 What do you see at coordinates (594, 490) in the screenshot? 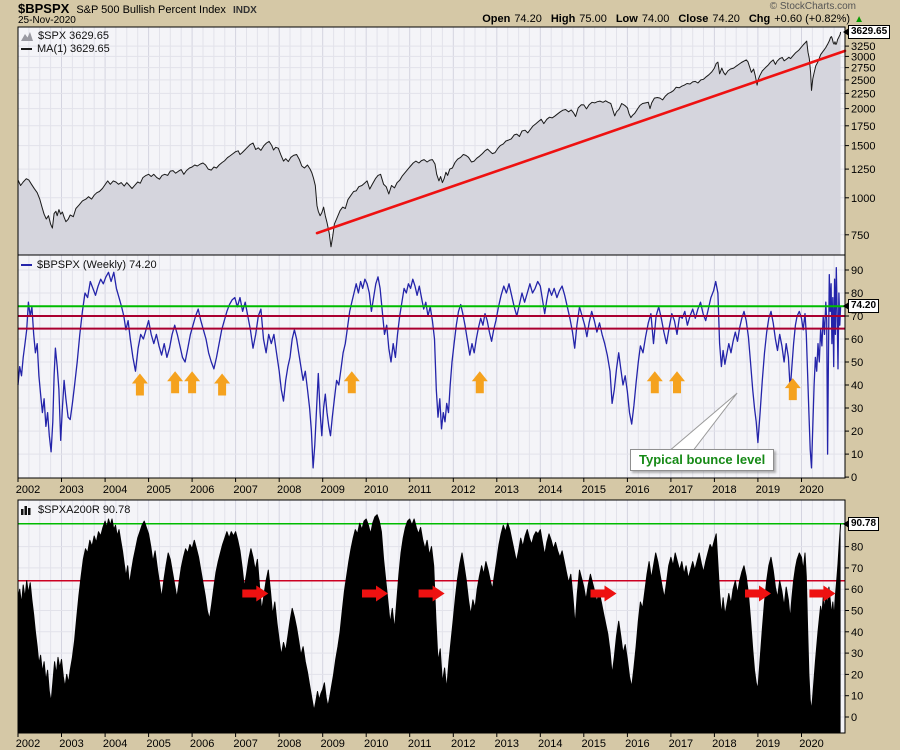
I see `x-tick-label: 2015` at bounding box center [594, 490].